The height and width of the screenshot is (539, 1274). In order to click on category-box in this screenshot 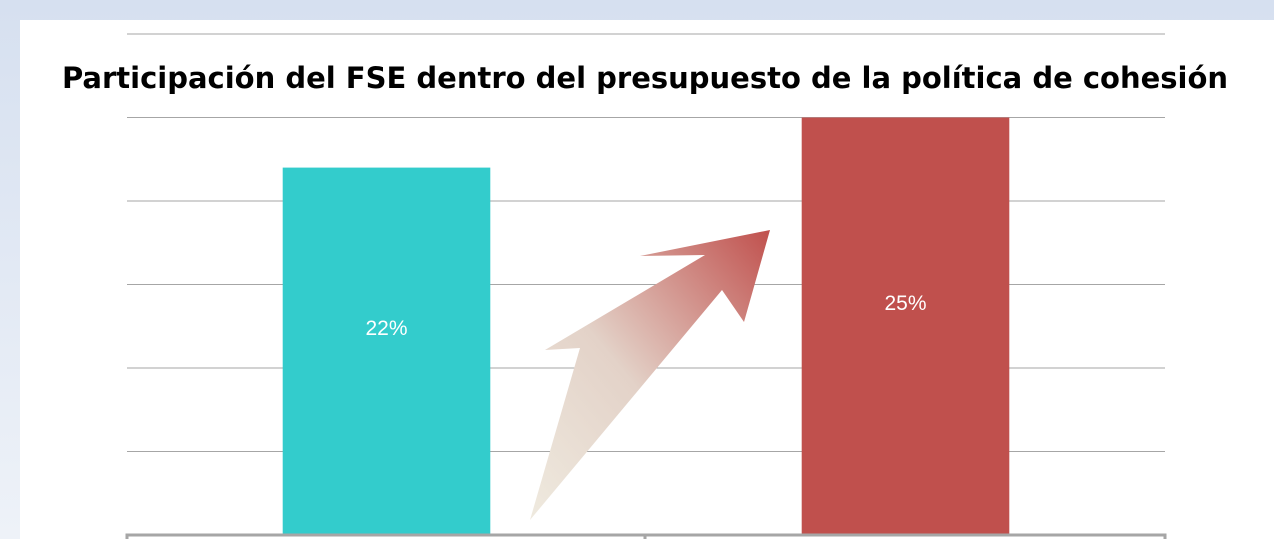, I will do `click(646, 536)`.